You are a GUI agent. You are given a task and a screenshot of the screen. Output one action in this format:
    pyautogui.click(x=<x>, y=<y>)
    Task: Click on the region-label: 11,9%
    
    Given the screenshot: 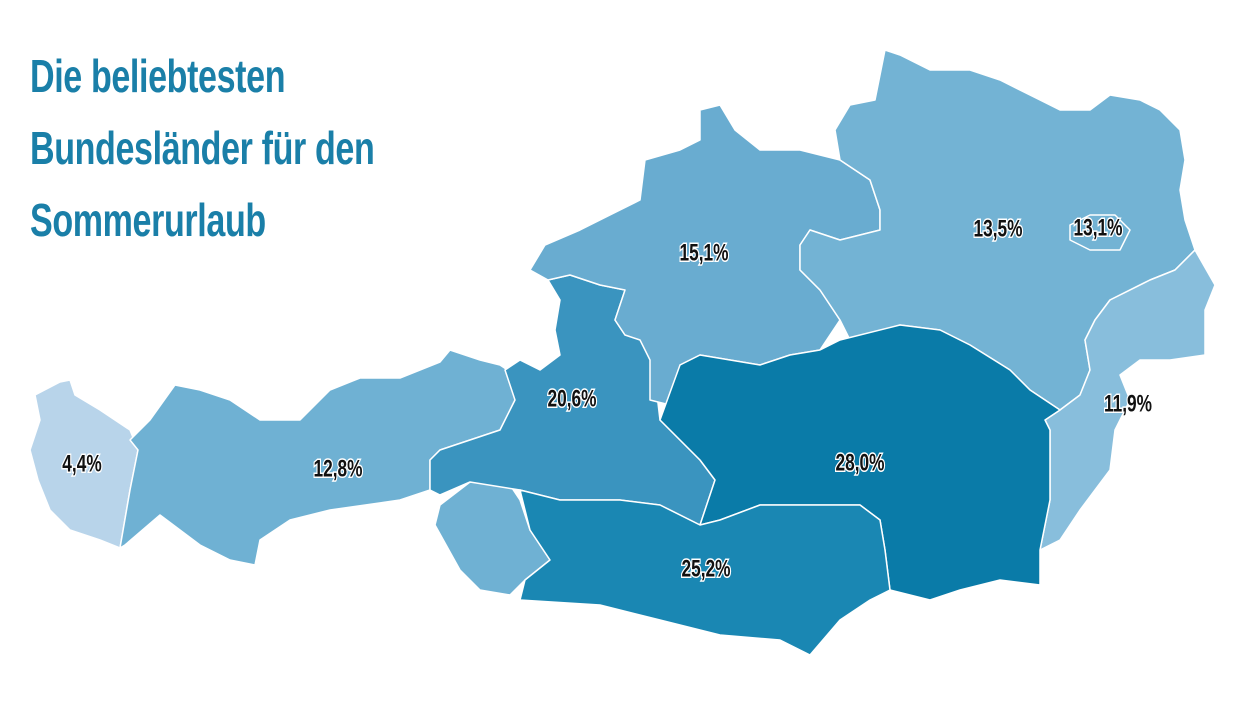 What is the action you would take?
    pyautogui.click(x=1128, y=404)
    